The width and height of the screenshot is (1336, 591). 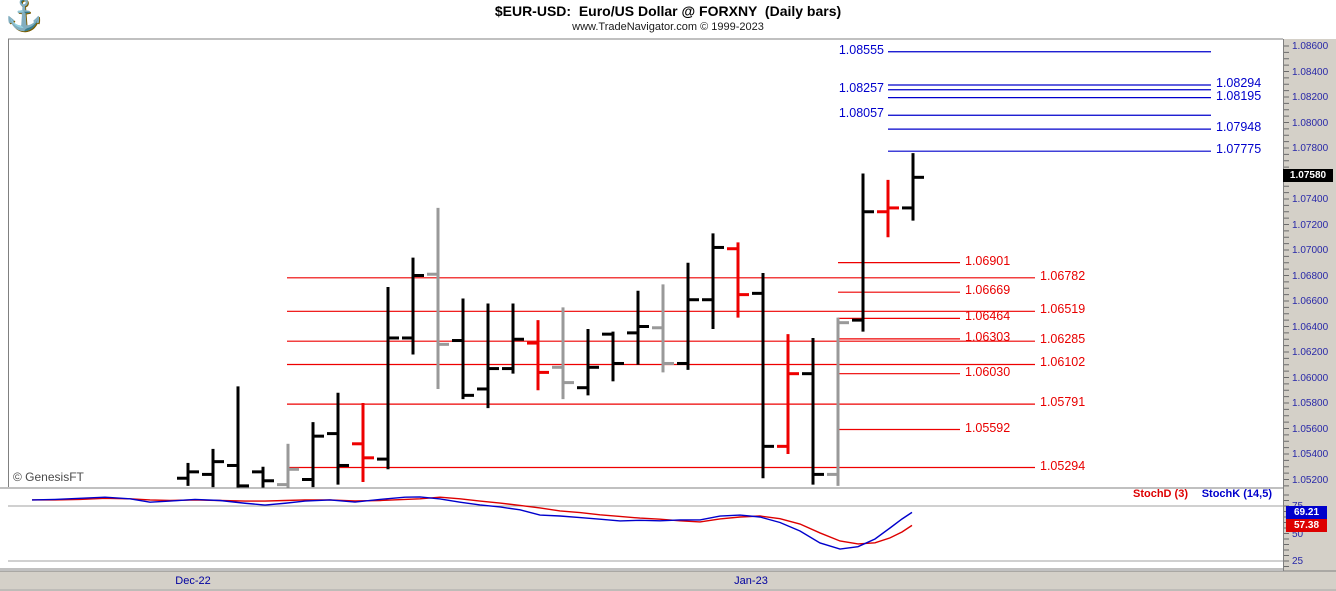 I want to click on genesisft-watermark: © GenesisFT, so click(x=48, y=477).